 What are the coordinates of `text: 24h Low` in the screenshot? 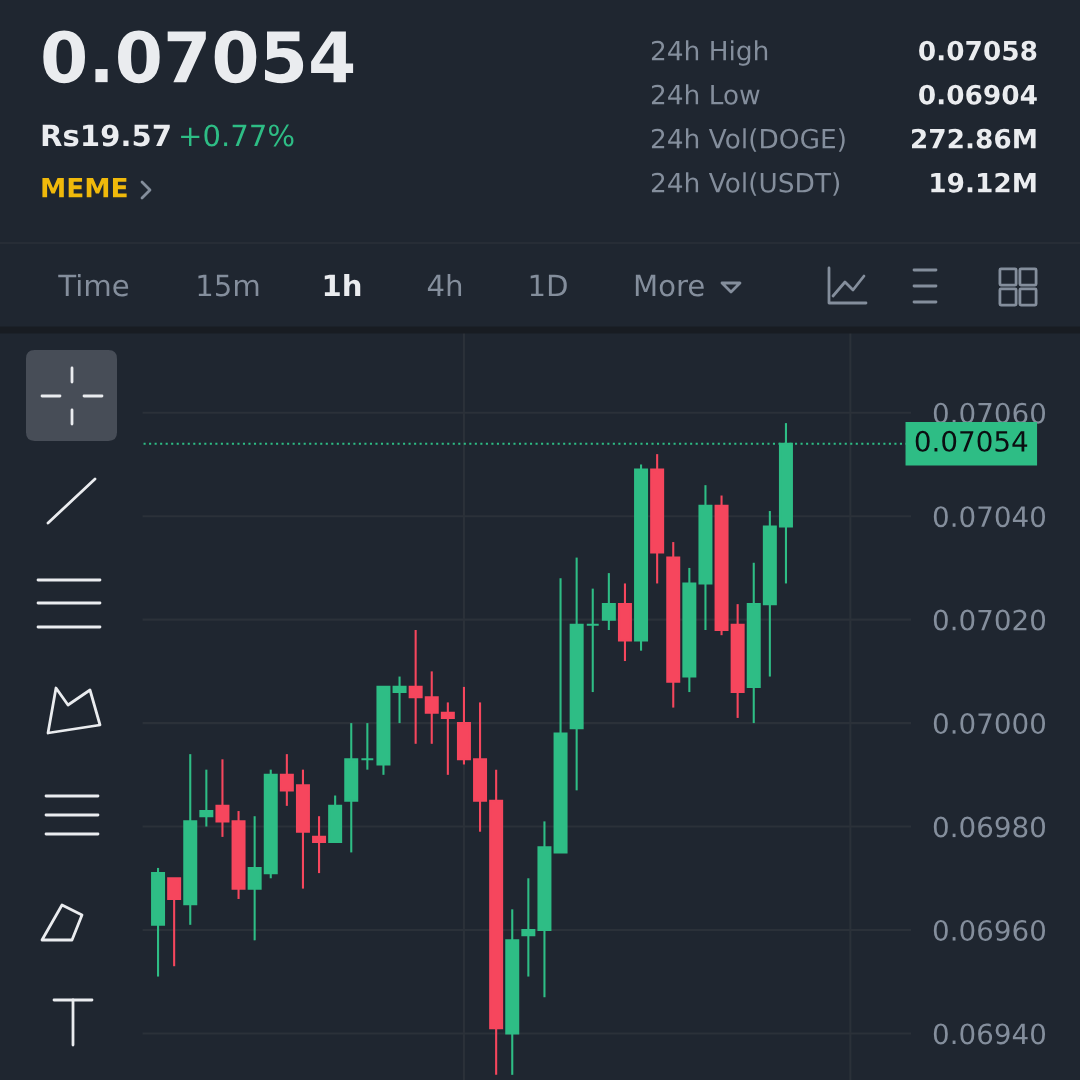 It's located at (705, 94).